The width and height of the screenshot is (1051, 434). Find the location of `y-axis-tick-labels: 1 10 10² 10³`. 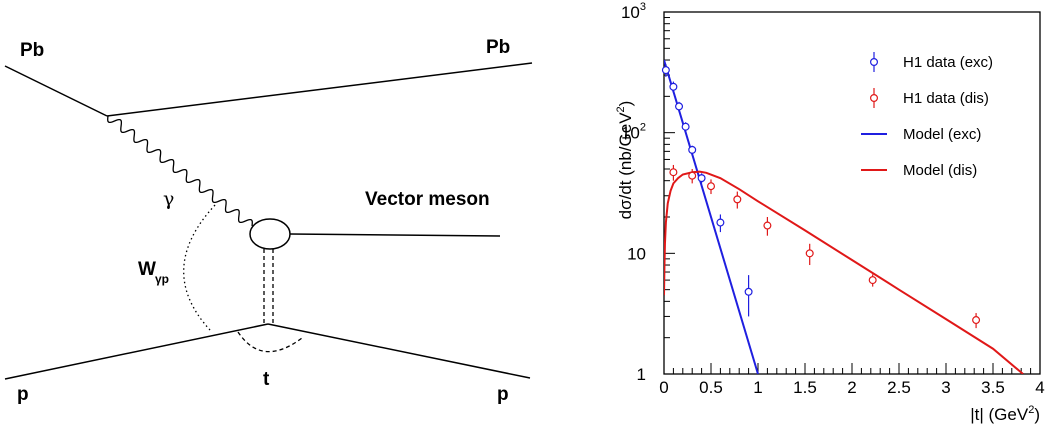

y-axis-tick-labels: 1 10 10² 10³ is located at coordinates (633, 192).